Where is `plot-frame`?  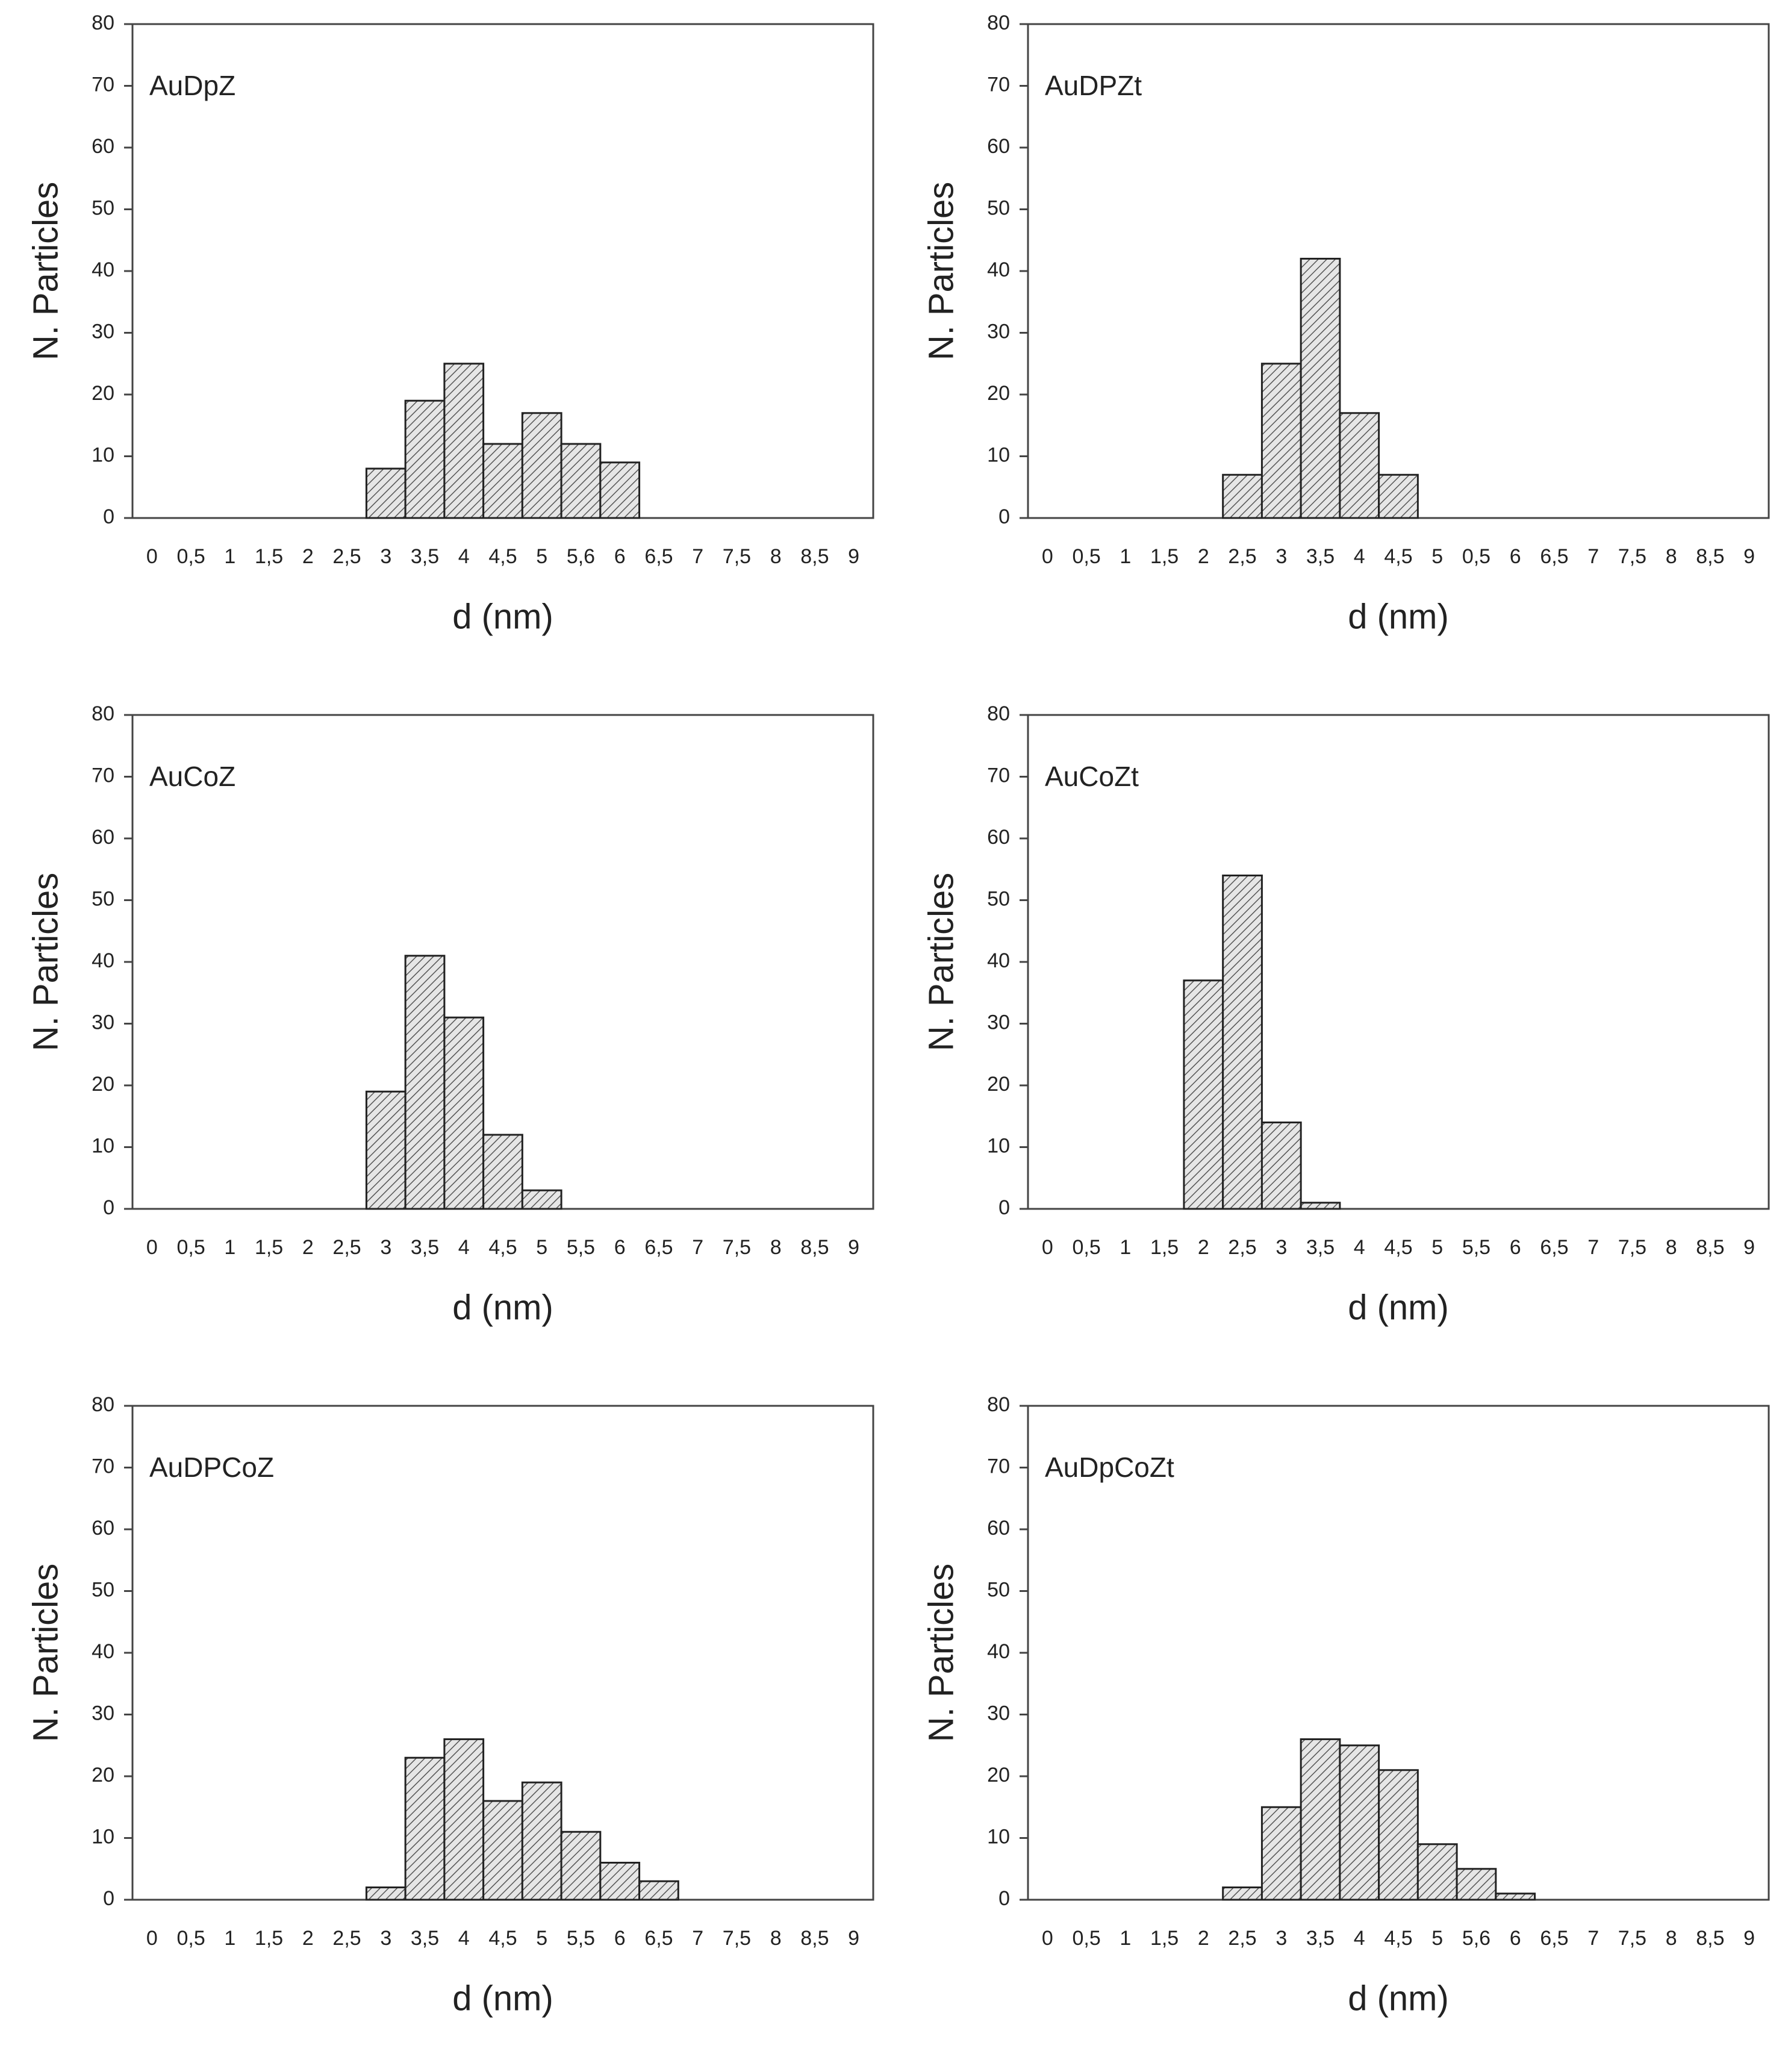
plot-frame is located at coordinates (1398, 962).